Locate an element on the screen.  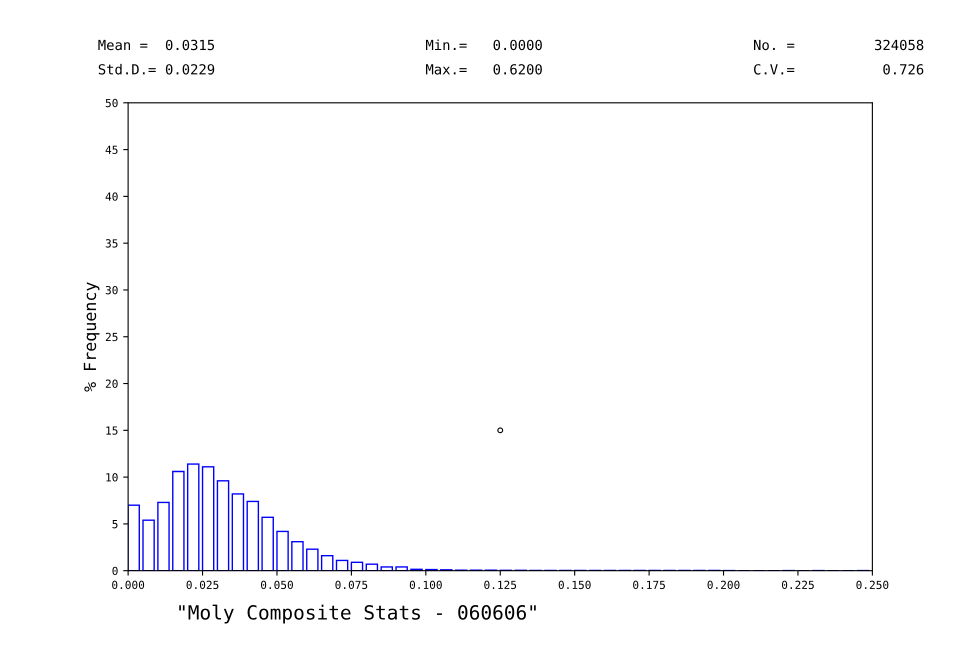
text: Mean = is located at coordinates (123, 45).